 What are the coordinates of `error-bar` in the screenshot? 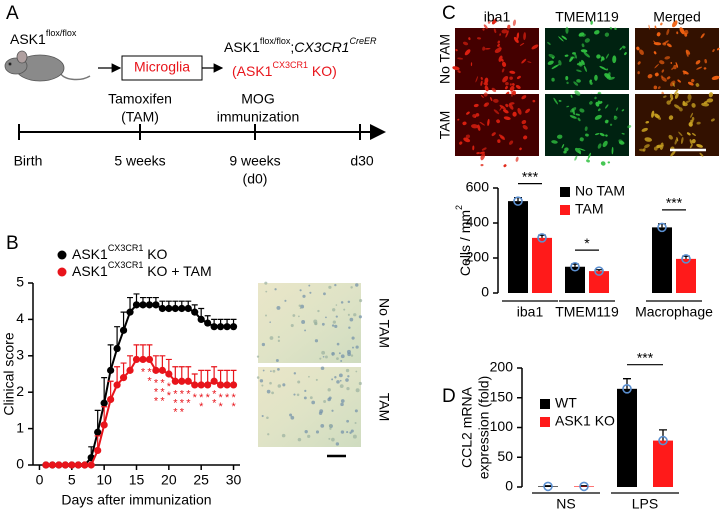 It's located at (548, 486).